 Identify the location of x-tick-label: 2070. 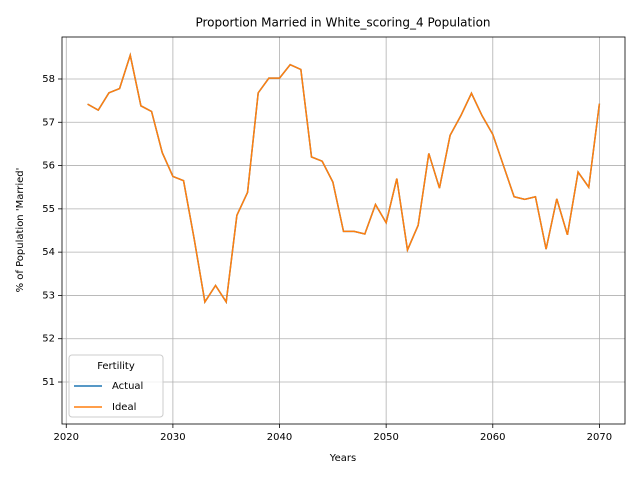
(599, 437).